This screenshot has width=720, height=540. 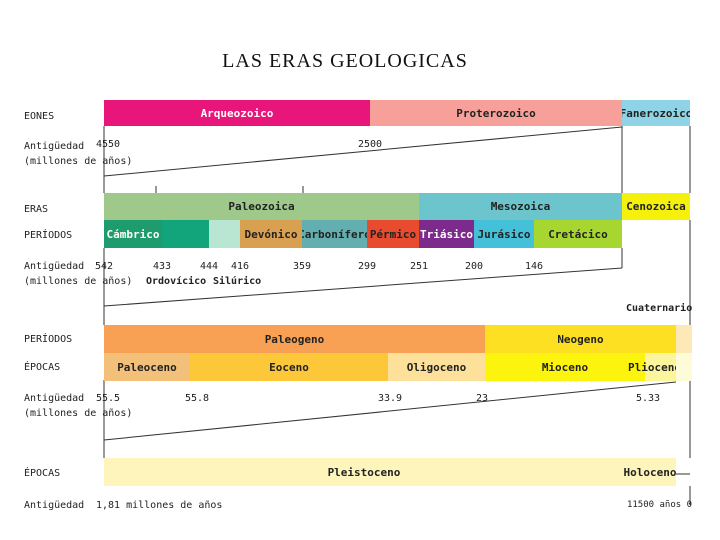 What do you see at coordinates (390, 398) in the screenshot?
I see `age-33-9: 33.9` at bounding box center [390, 398].